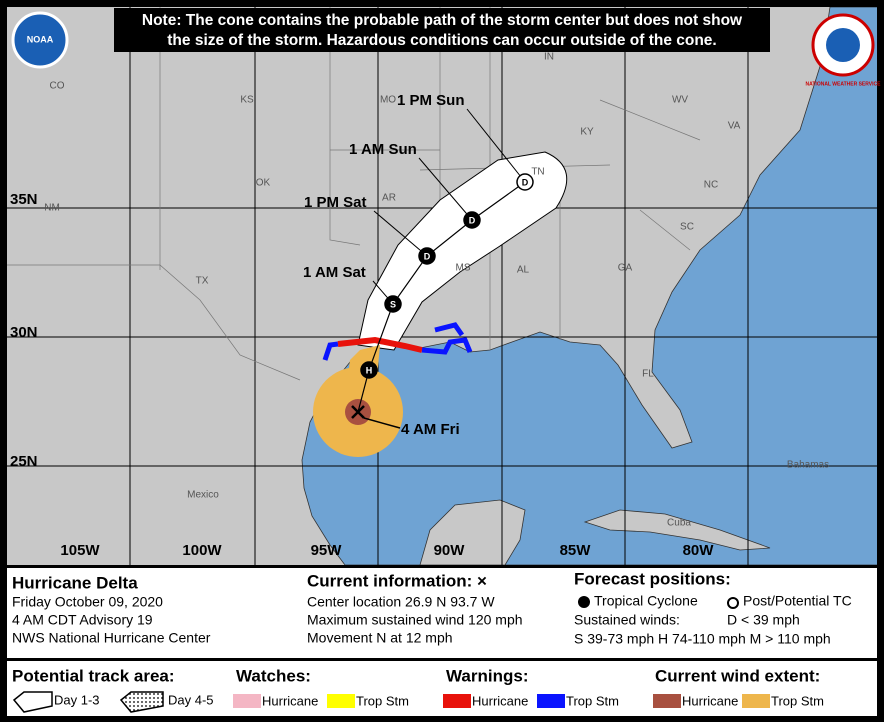  Describe the element at coordinates (646, 601) in the screenshot. I see `forecast-tc: Tropical Cyclone` at that location.